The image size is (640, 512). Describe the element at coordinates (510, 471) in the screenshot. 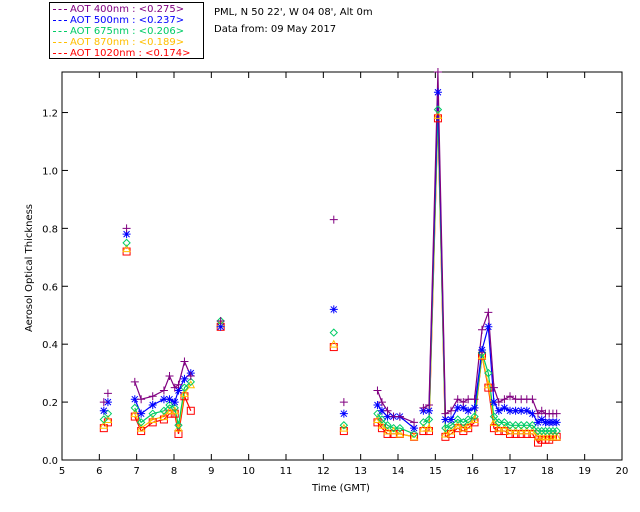

I see `x-tick-label: 17` at that location.